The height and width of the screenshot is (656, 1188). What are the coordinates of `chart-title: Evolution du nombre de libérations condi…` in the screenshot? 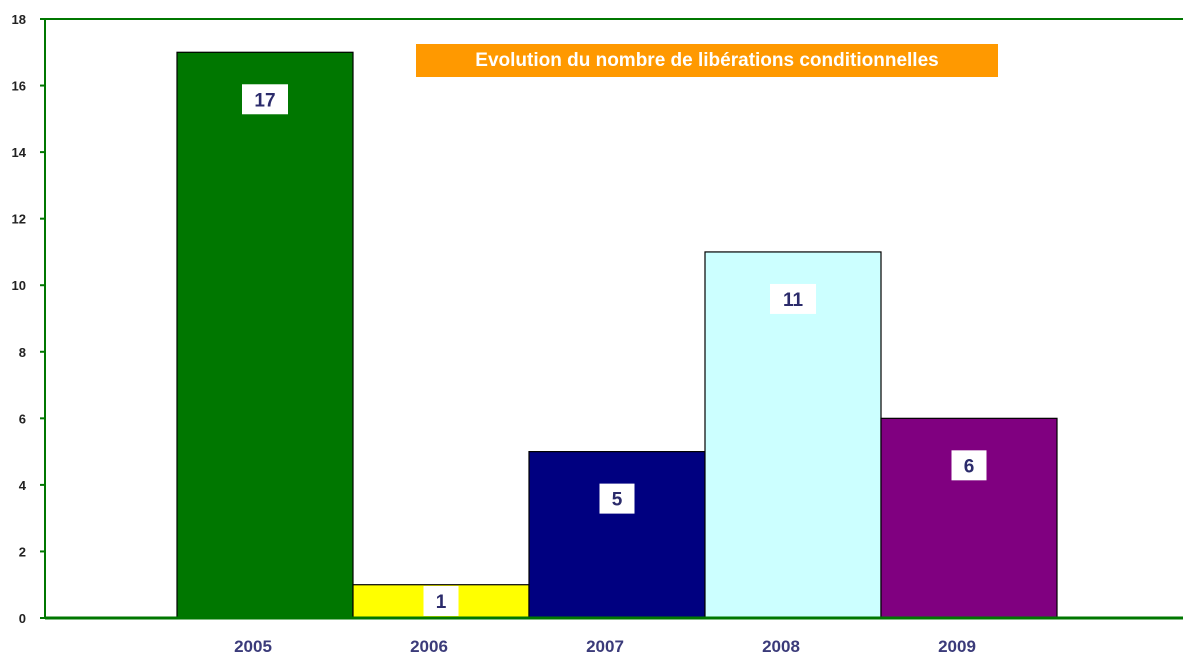 It's located at (707, 60).